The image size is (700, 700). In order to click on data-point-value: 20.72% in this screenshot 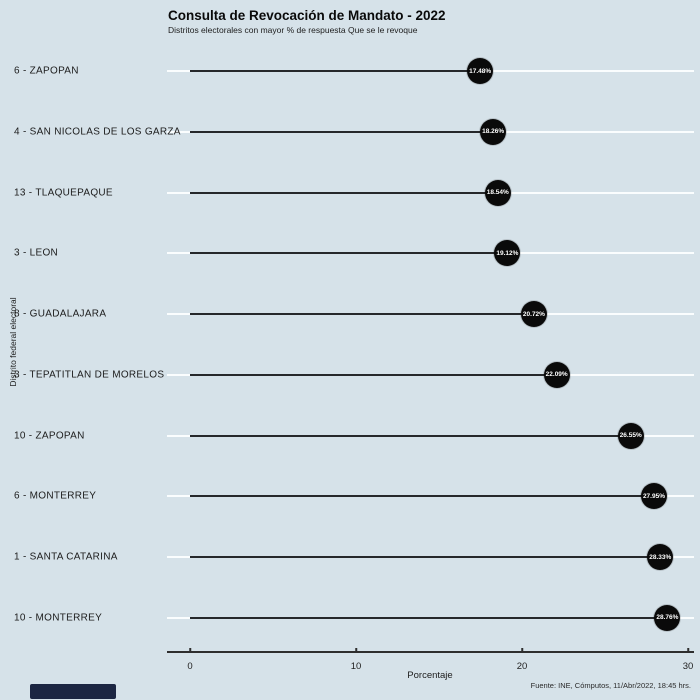, I will do `click(533, 314)`.